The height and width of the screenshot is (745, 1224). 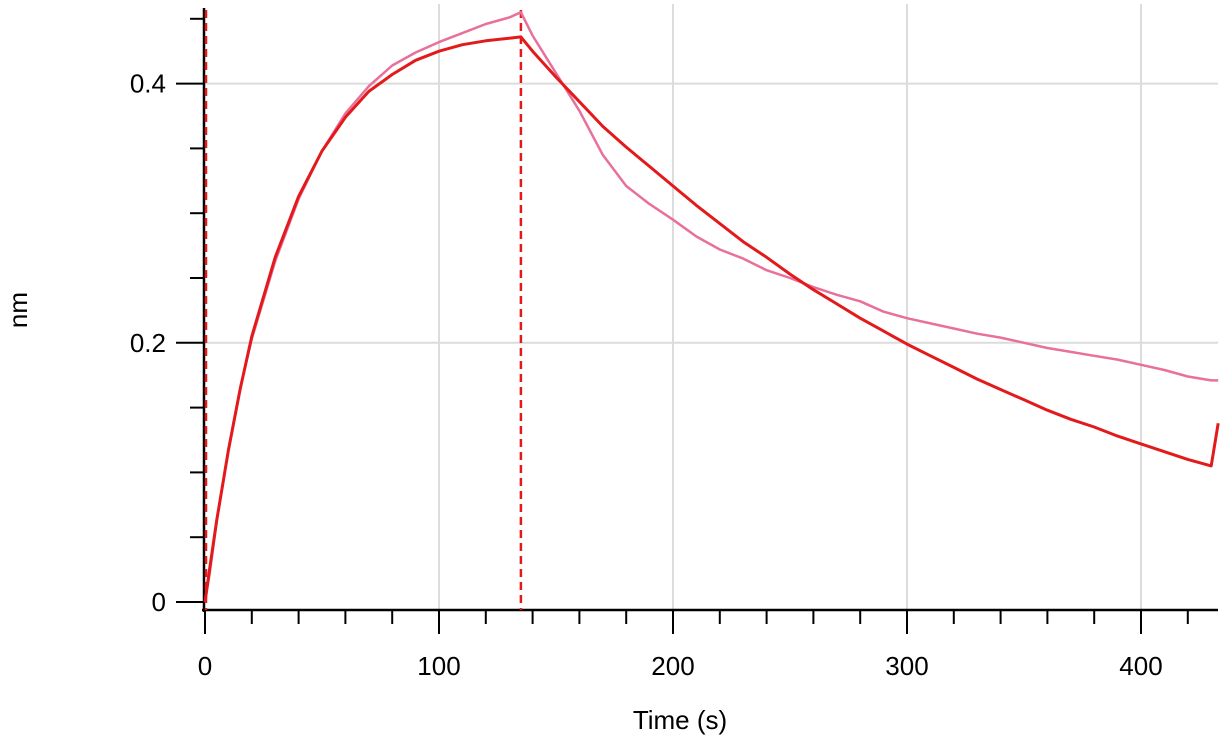 What do you see at coordinates (680, 720) in the screenshot?
I see `x-axis-label: Time (s)` at bounding box center [680, 720].